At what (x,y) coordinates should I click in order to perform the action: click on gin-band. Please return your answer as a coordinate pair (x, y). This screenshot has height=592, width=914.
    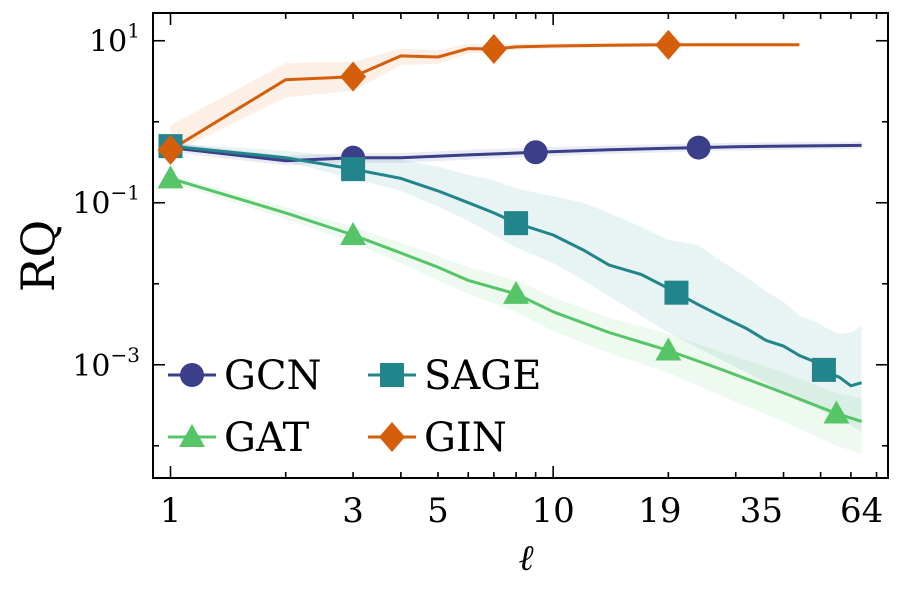
    Looking at the image, I should click on (485, 98).